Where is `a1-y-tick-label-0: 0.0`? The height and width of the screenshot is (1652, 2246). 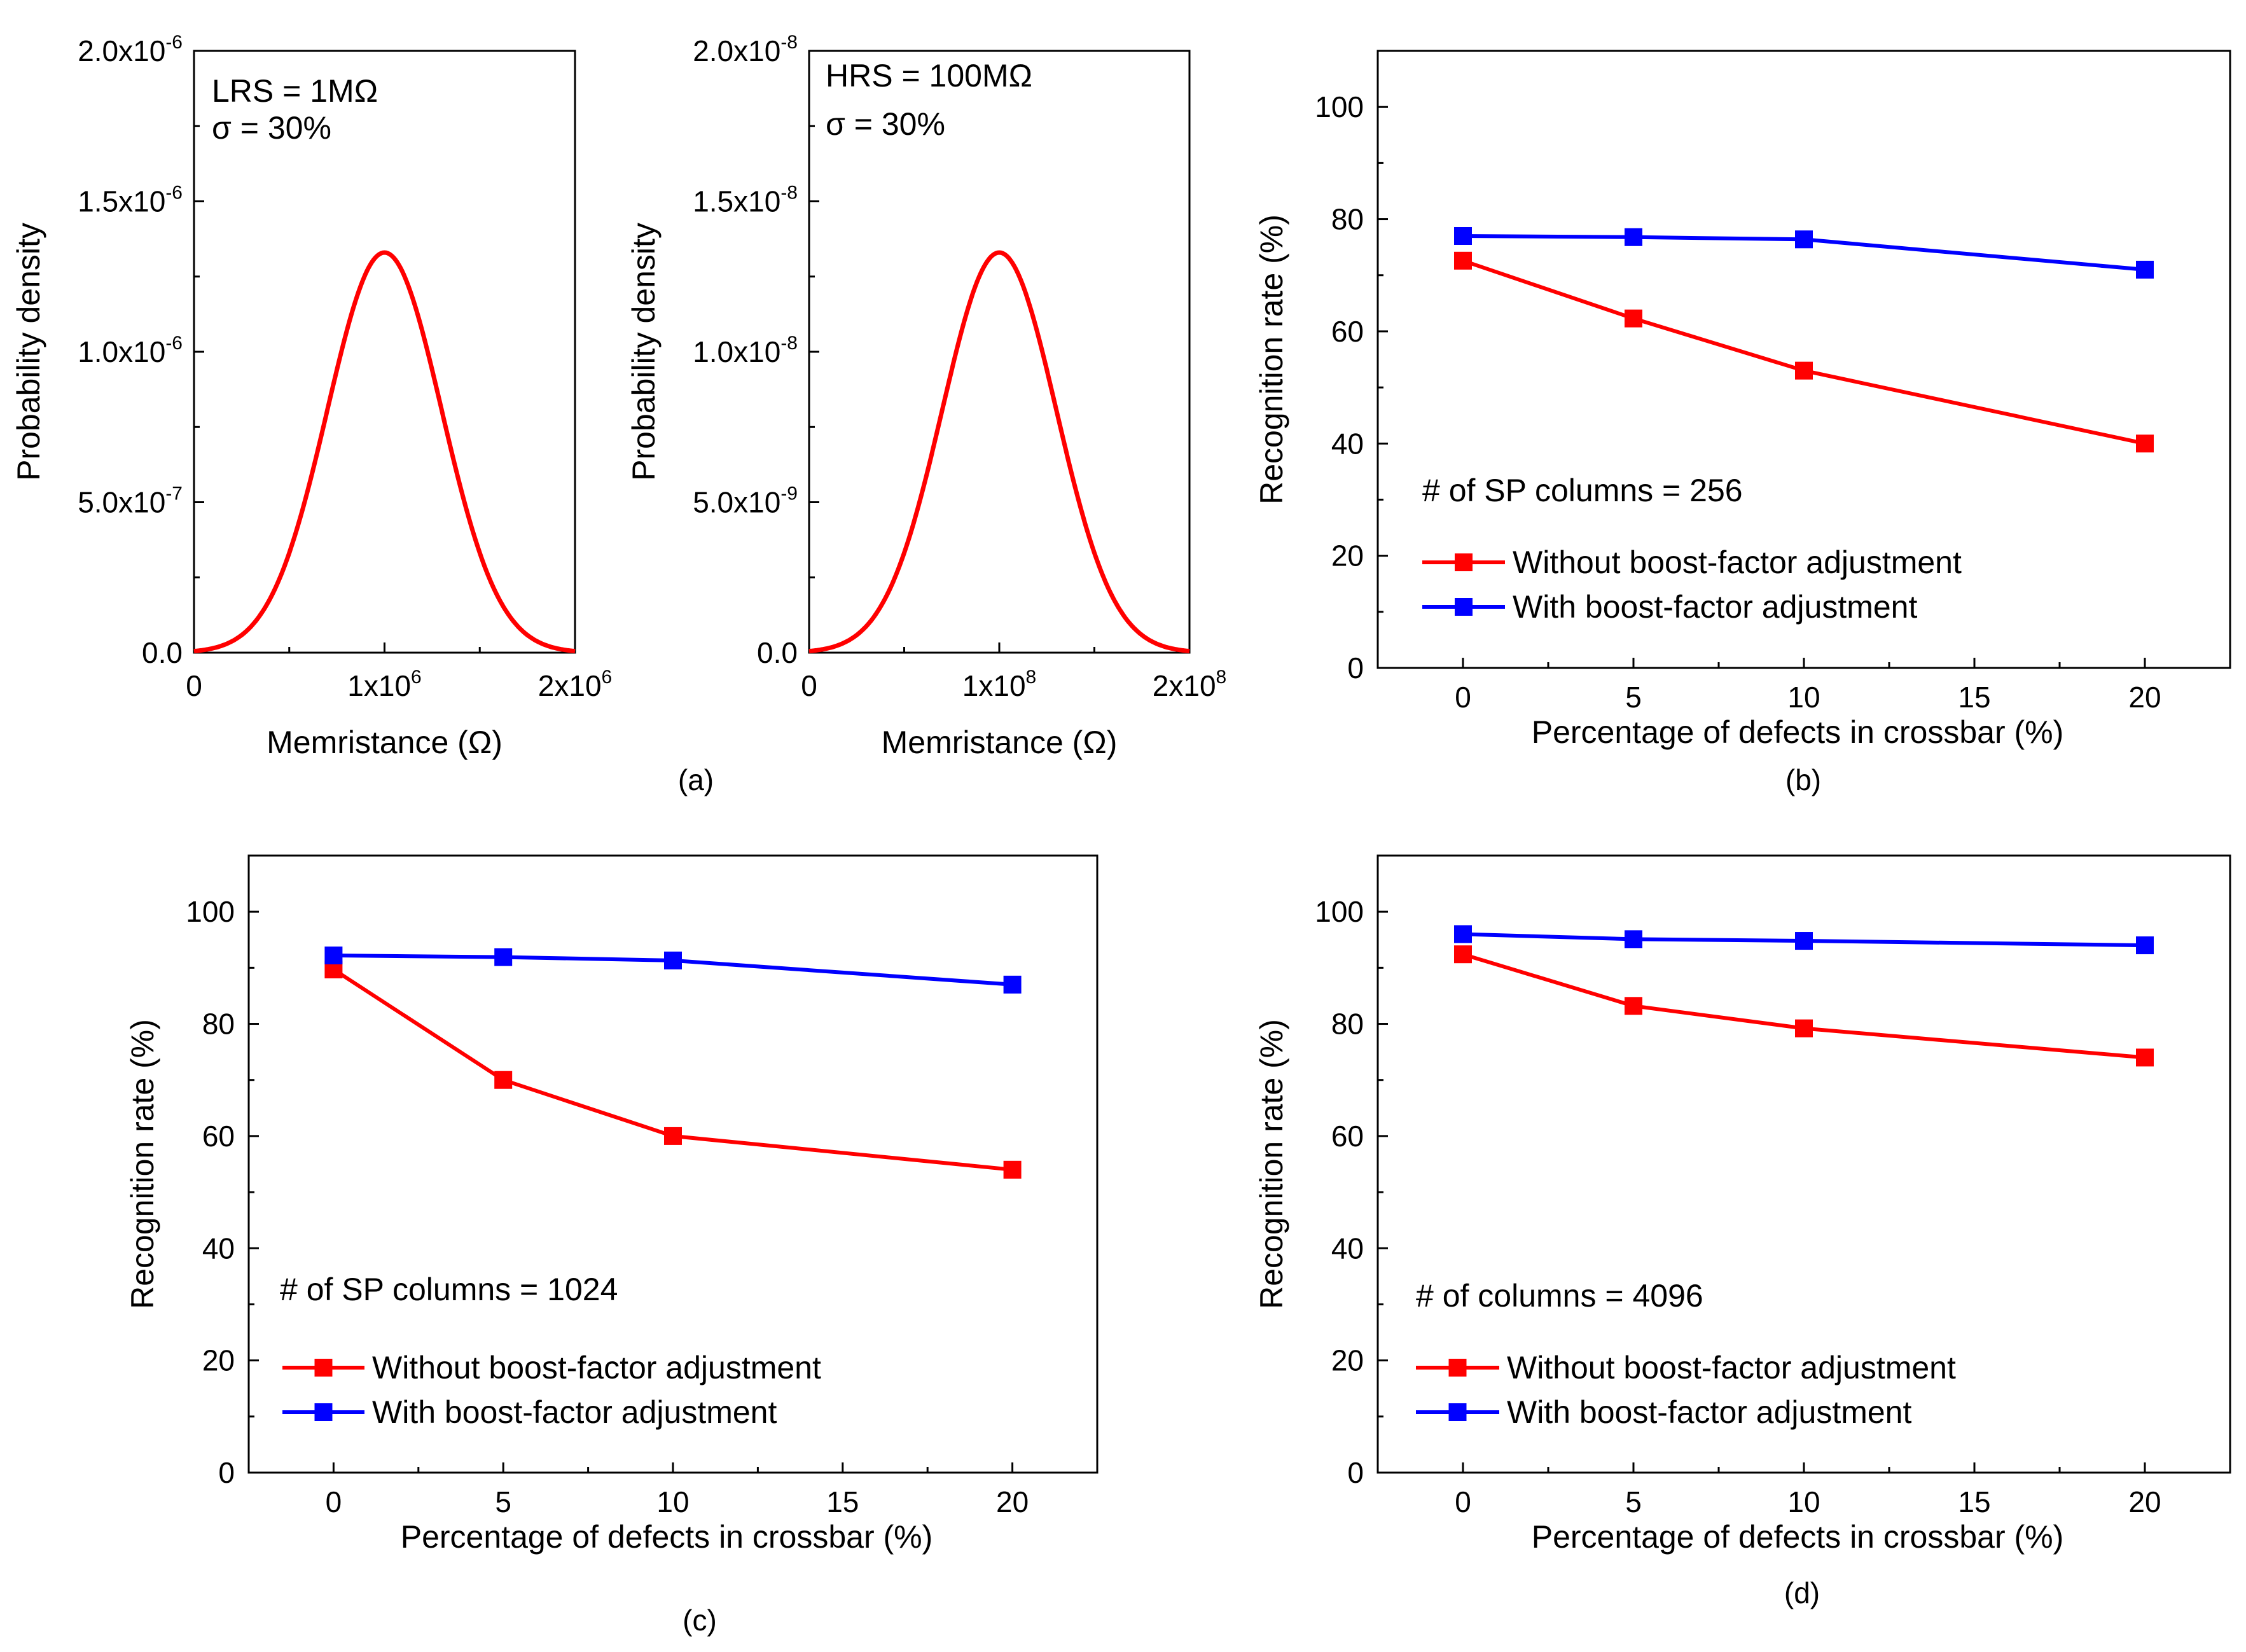
a1-y-tick-label-0: 0.0 is located at coordinates (162, 652).